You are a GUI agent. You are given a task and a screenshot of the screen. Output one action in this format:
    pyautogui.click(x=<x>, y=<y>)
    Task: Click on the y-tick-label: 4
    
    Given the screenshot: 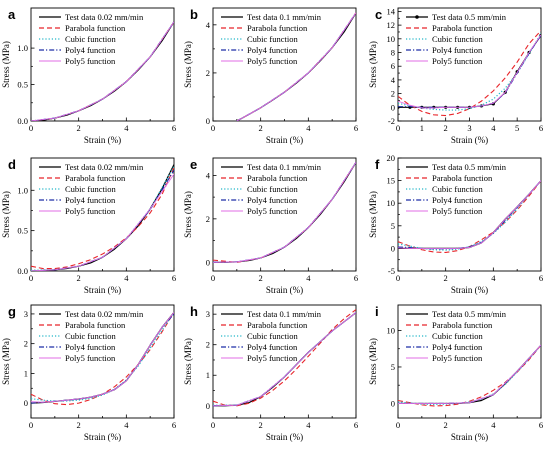 What is the action you would take?
    pyautogui.click(x=393, y=80)
    